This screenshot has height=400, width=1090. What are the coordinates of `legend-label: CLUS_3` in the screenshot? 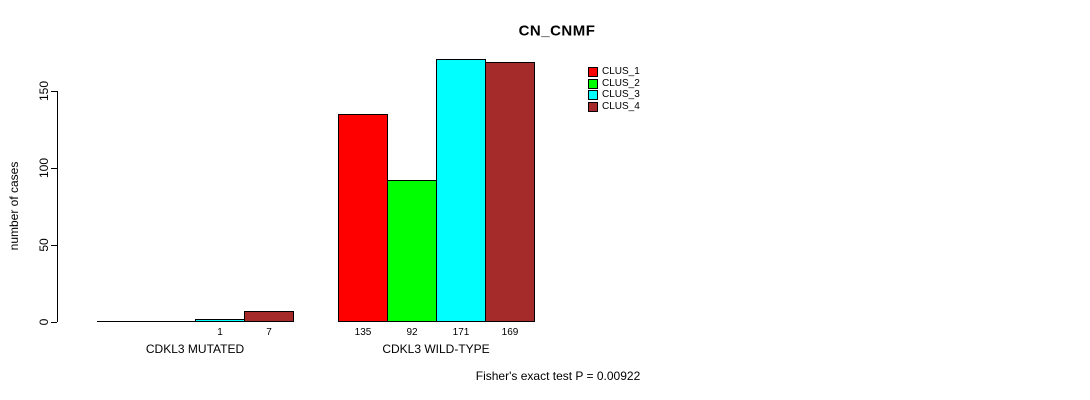 It's located at (621, 95).